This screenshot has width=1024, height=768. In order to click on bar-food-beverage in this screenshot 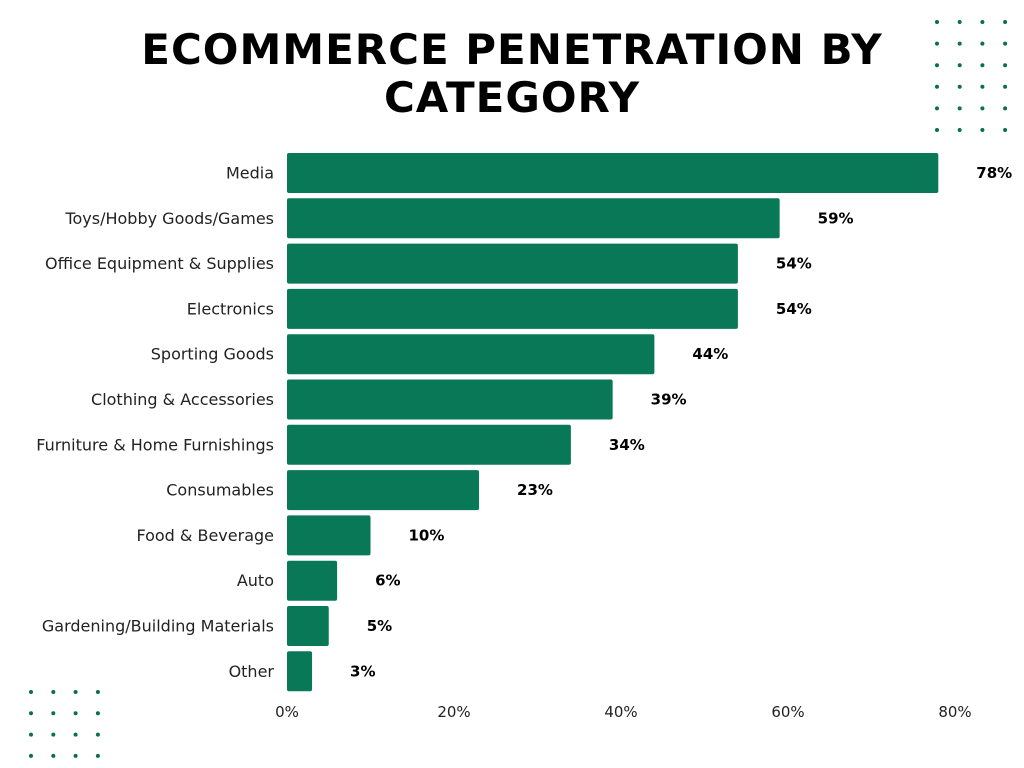, I will do `click(329, 535)`.